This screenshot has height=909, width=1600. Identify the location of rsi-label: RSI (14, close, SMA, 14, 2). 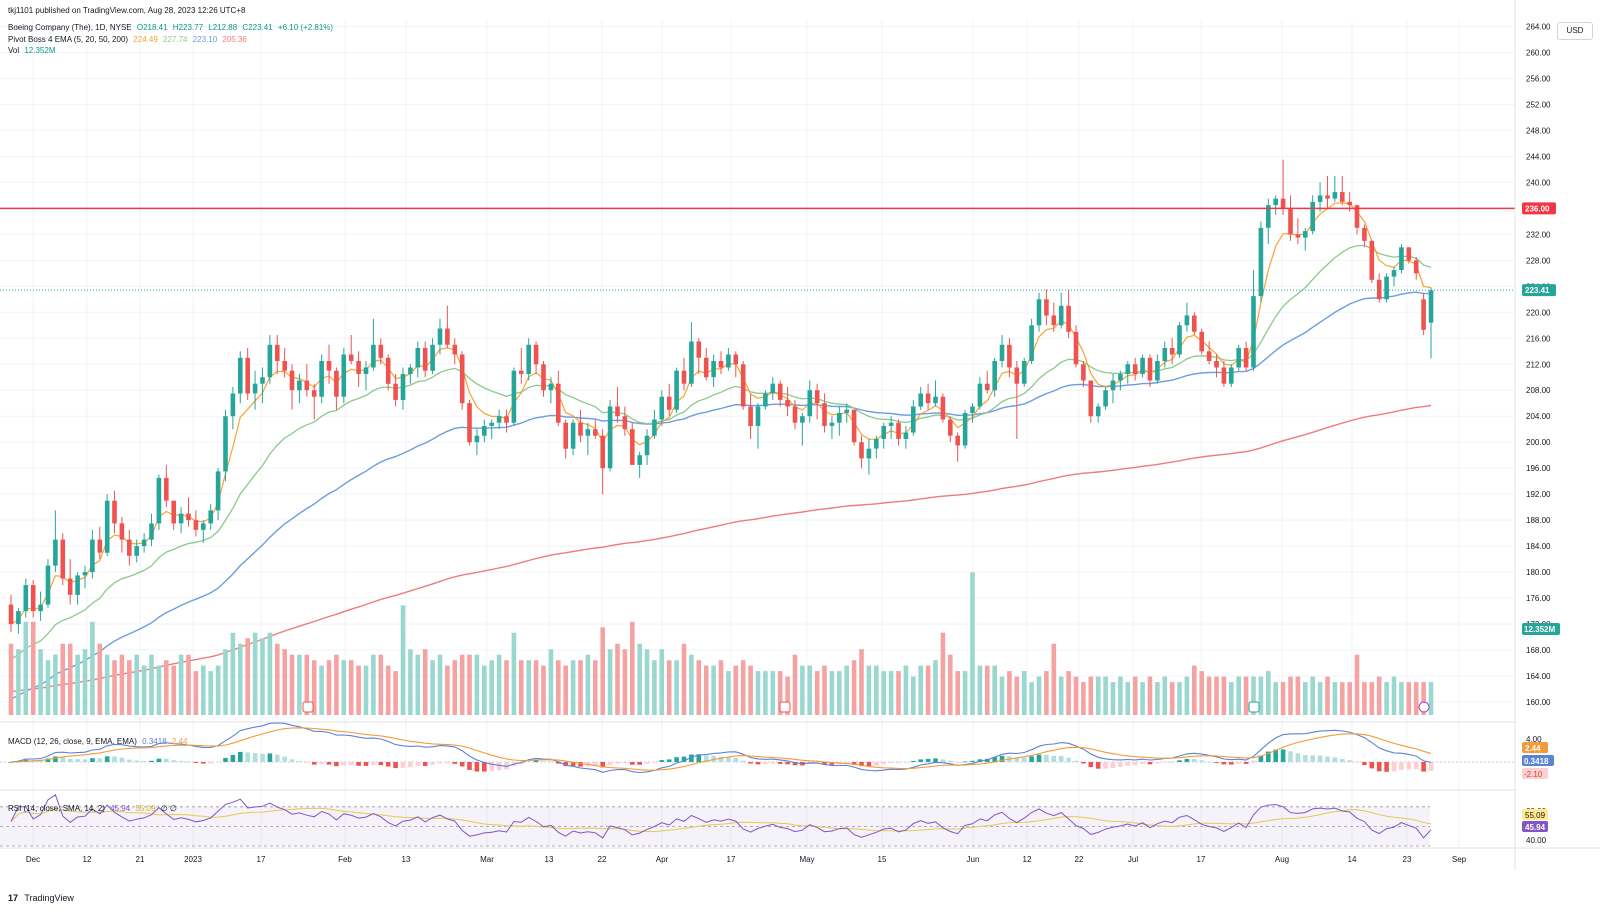
(56, 808).